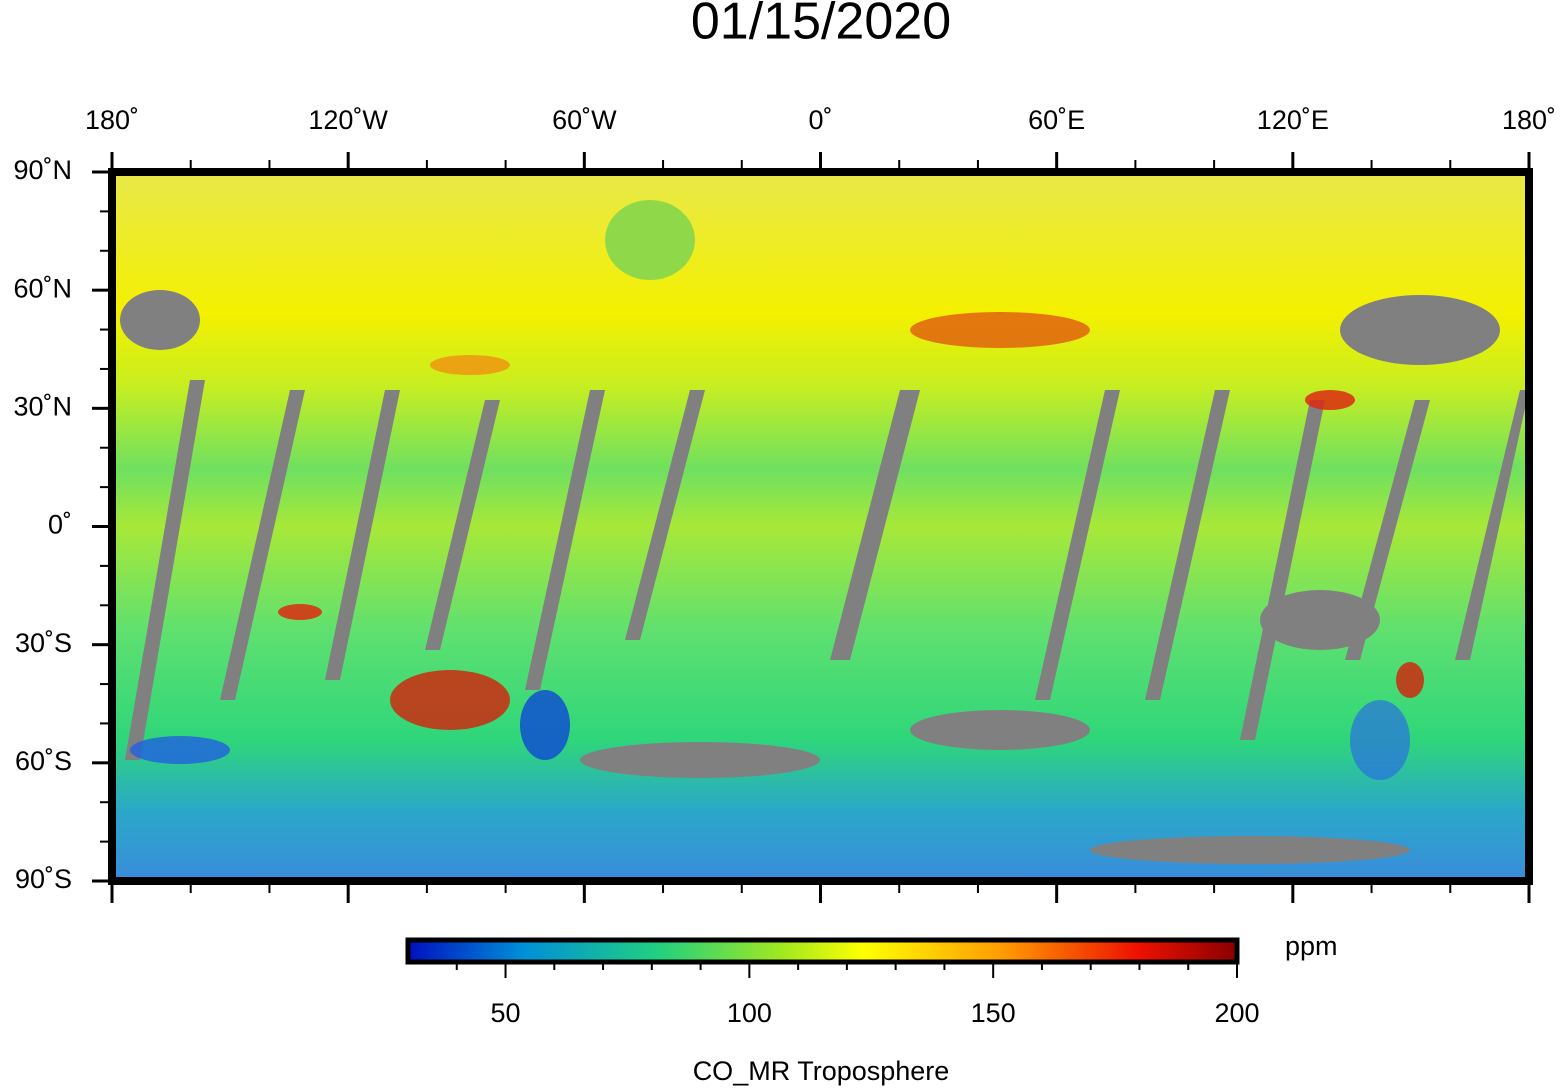 The image size is (1561, 1090). I want to click on lon-tick-label: 60˚W, so click(584, 120).